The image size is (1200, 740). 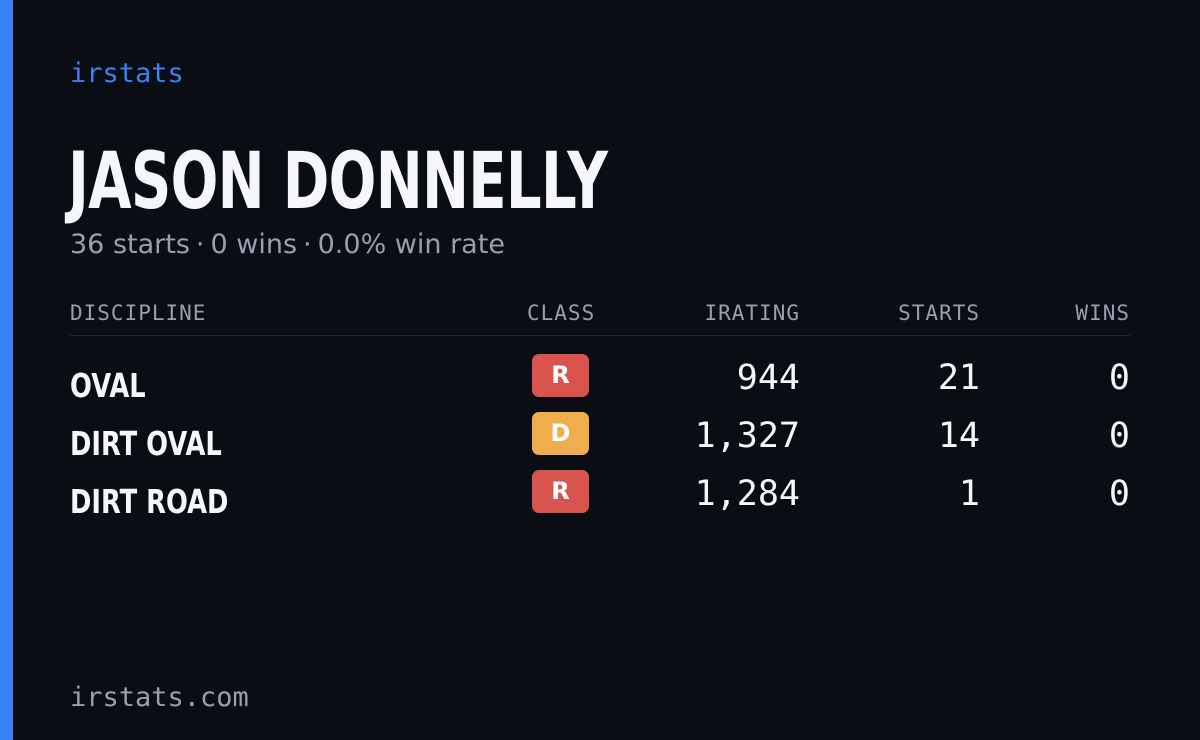 I want to click on table-header: DISCIPLINE CLASS IRATING STARTS WINS, so click(x=600, y=316).